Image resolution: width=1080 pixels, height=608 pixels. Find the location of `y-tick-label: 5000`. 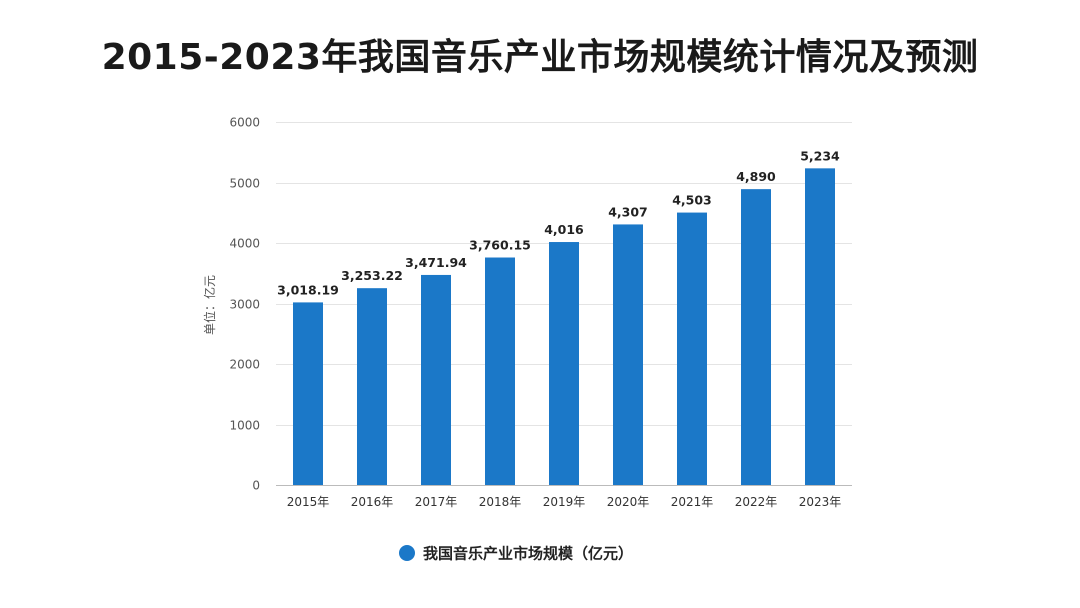

y-tick-label: 5000 is located at coordinates (244, 184).